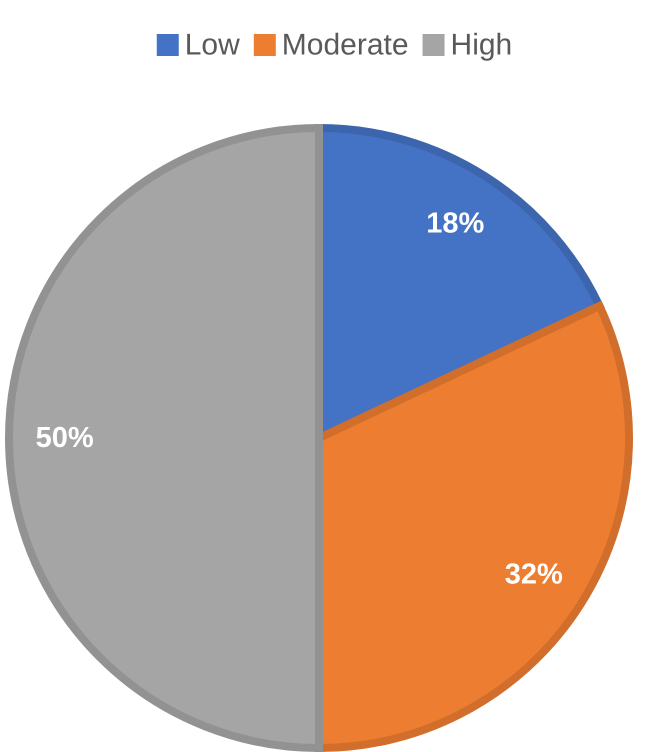  I want to click on data-label: 32%, so click(533, 574).